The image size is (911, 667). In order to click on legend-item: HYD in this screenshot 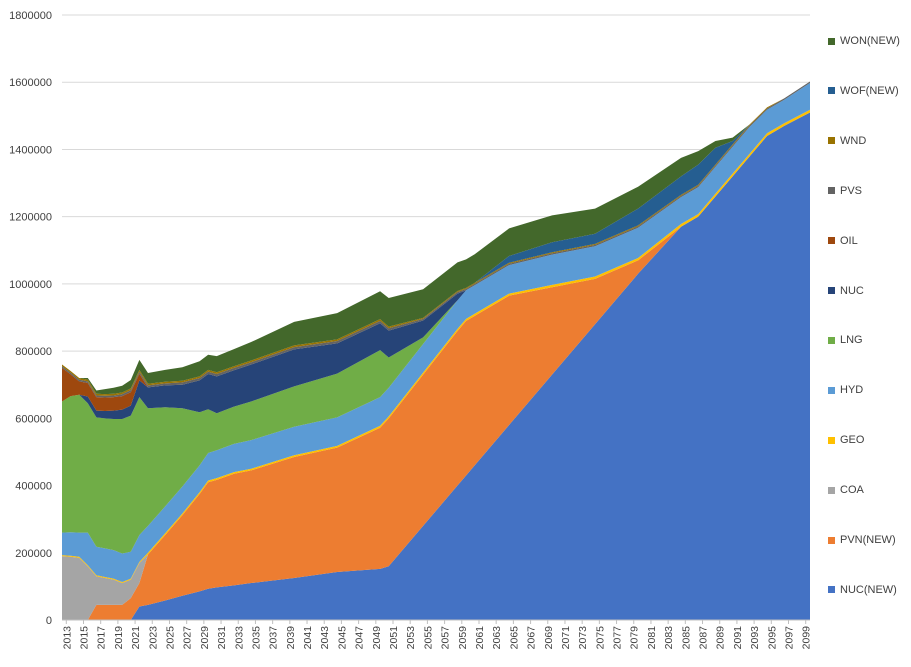, I will do `click(845, 390)`.